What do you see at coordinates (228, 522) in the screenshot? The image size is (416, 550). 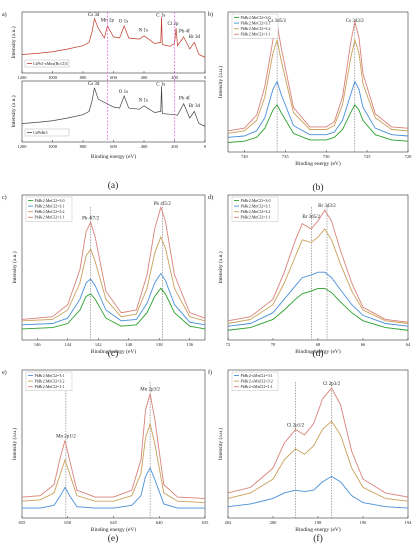 I see `x-tick-label: 202` at bounding box center [228, 522].